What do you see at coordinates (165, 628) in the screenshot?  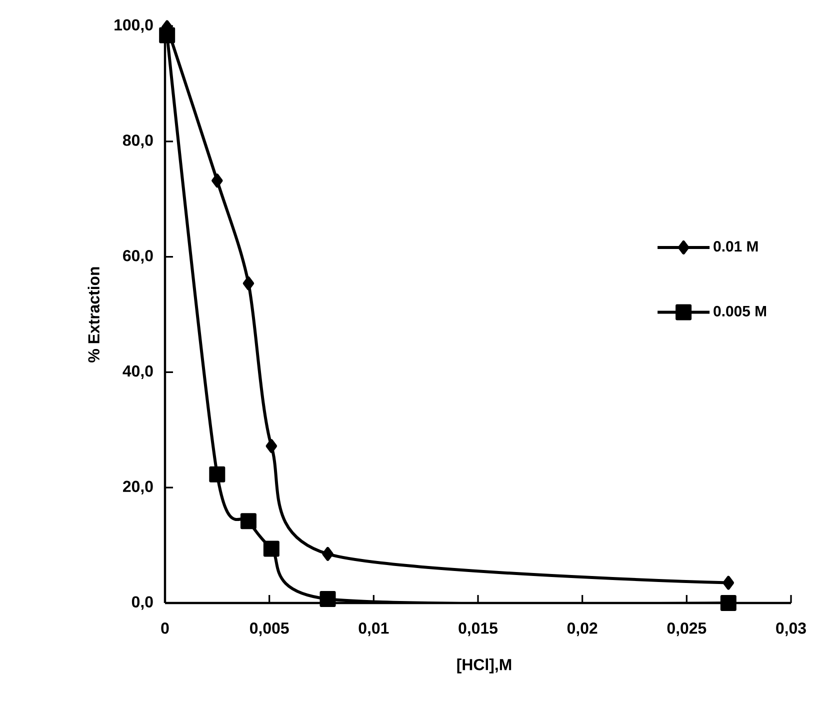 I see `x-tick-label: 0` at bounding box center [165, 628].